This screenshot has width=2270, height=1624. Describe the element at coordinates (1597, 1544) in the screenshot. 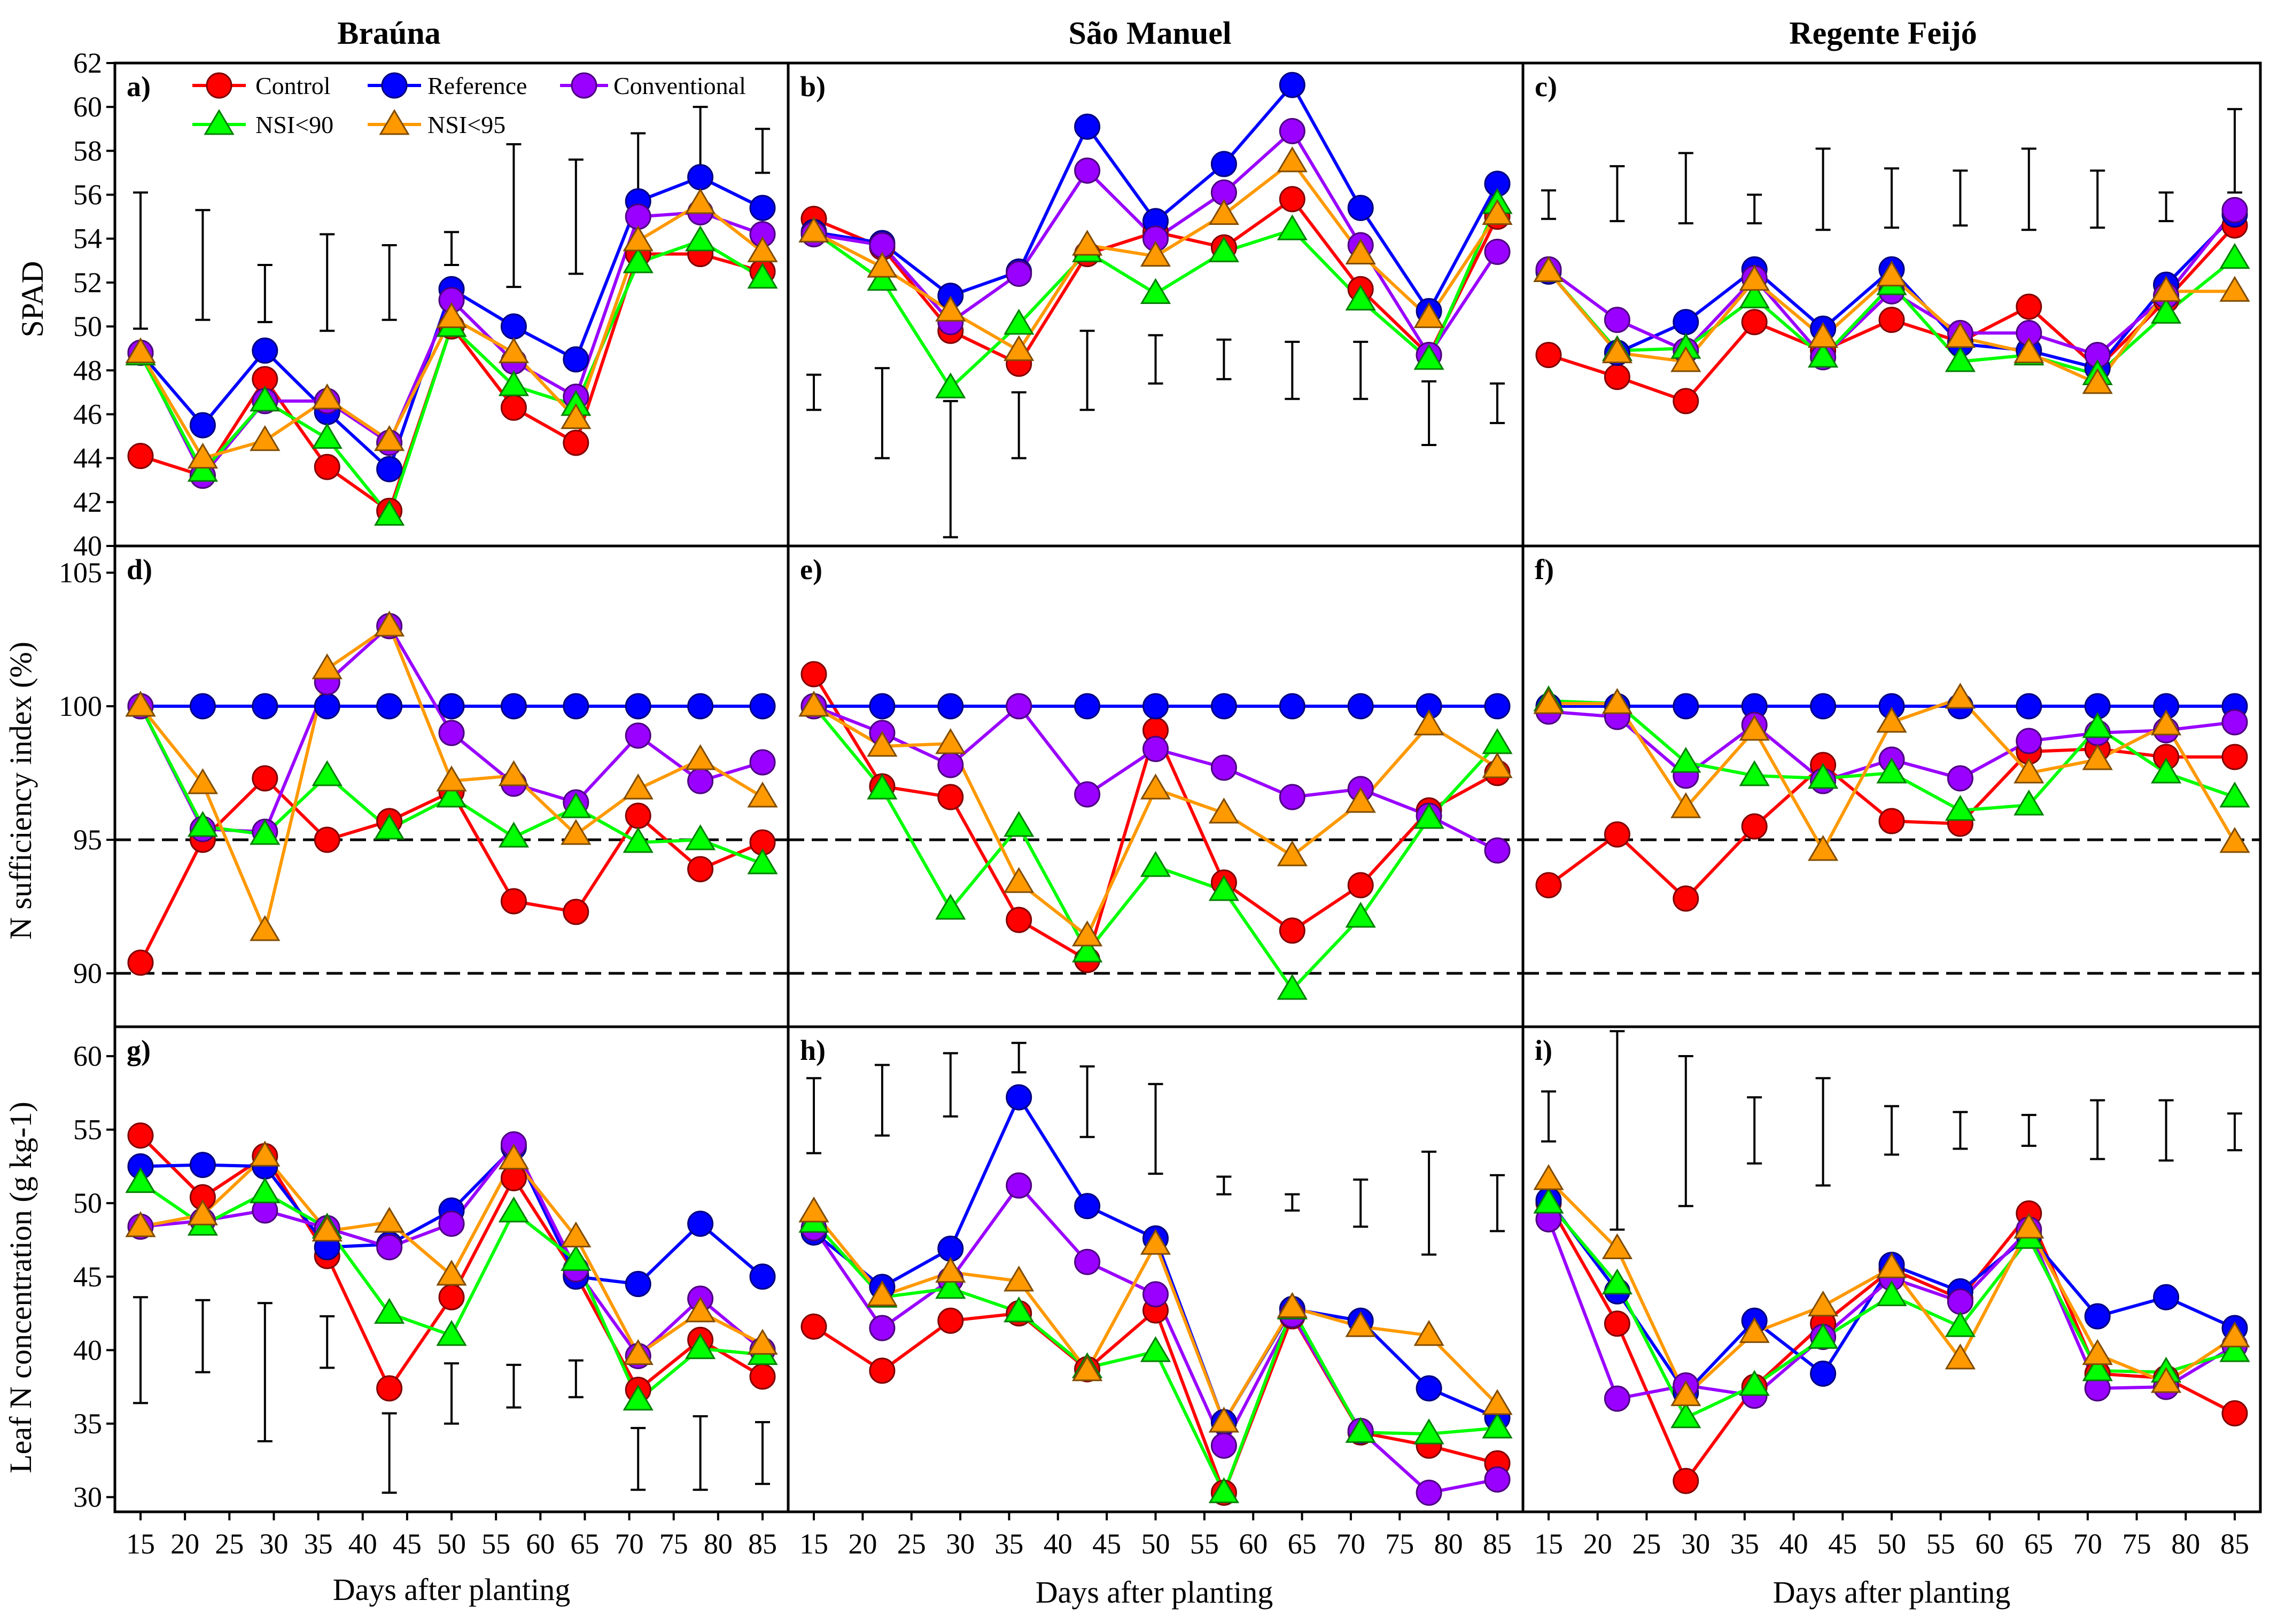

I see `x-tick-label: 20` at that location.